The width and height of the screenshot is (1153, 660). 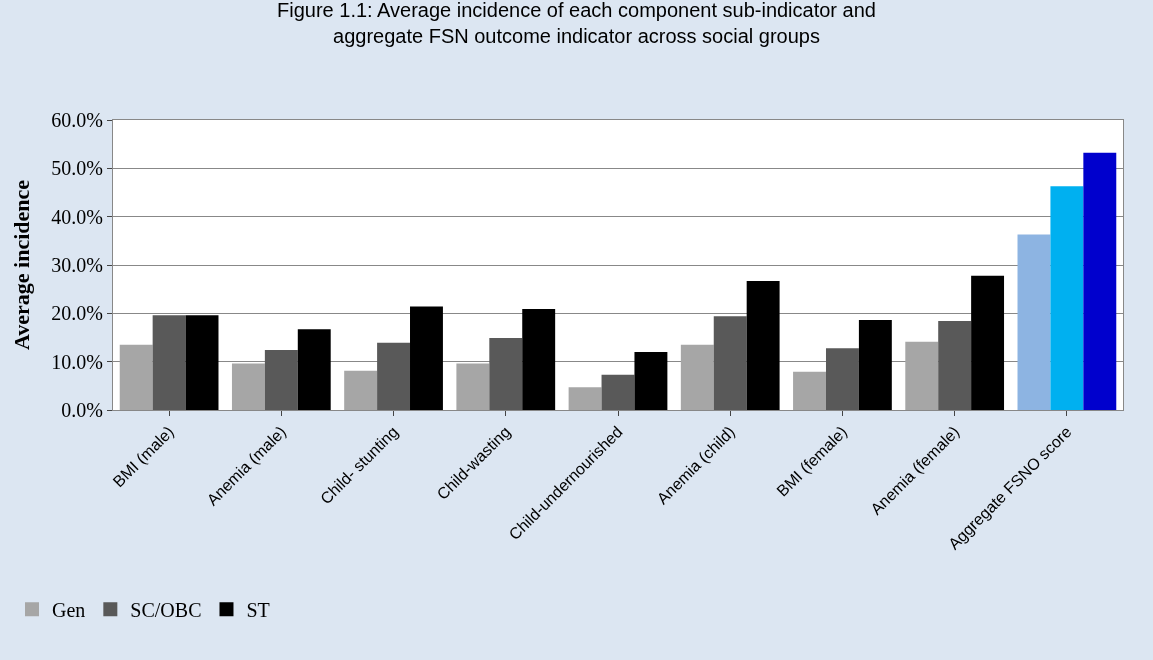 What do you see at coordinates (77, 120) in the screenshot?
I see `y-tick-label: 60.0%` at bounding box center [77, 120].